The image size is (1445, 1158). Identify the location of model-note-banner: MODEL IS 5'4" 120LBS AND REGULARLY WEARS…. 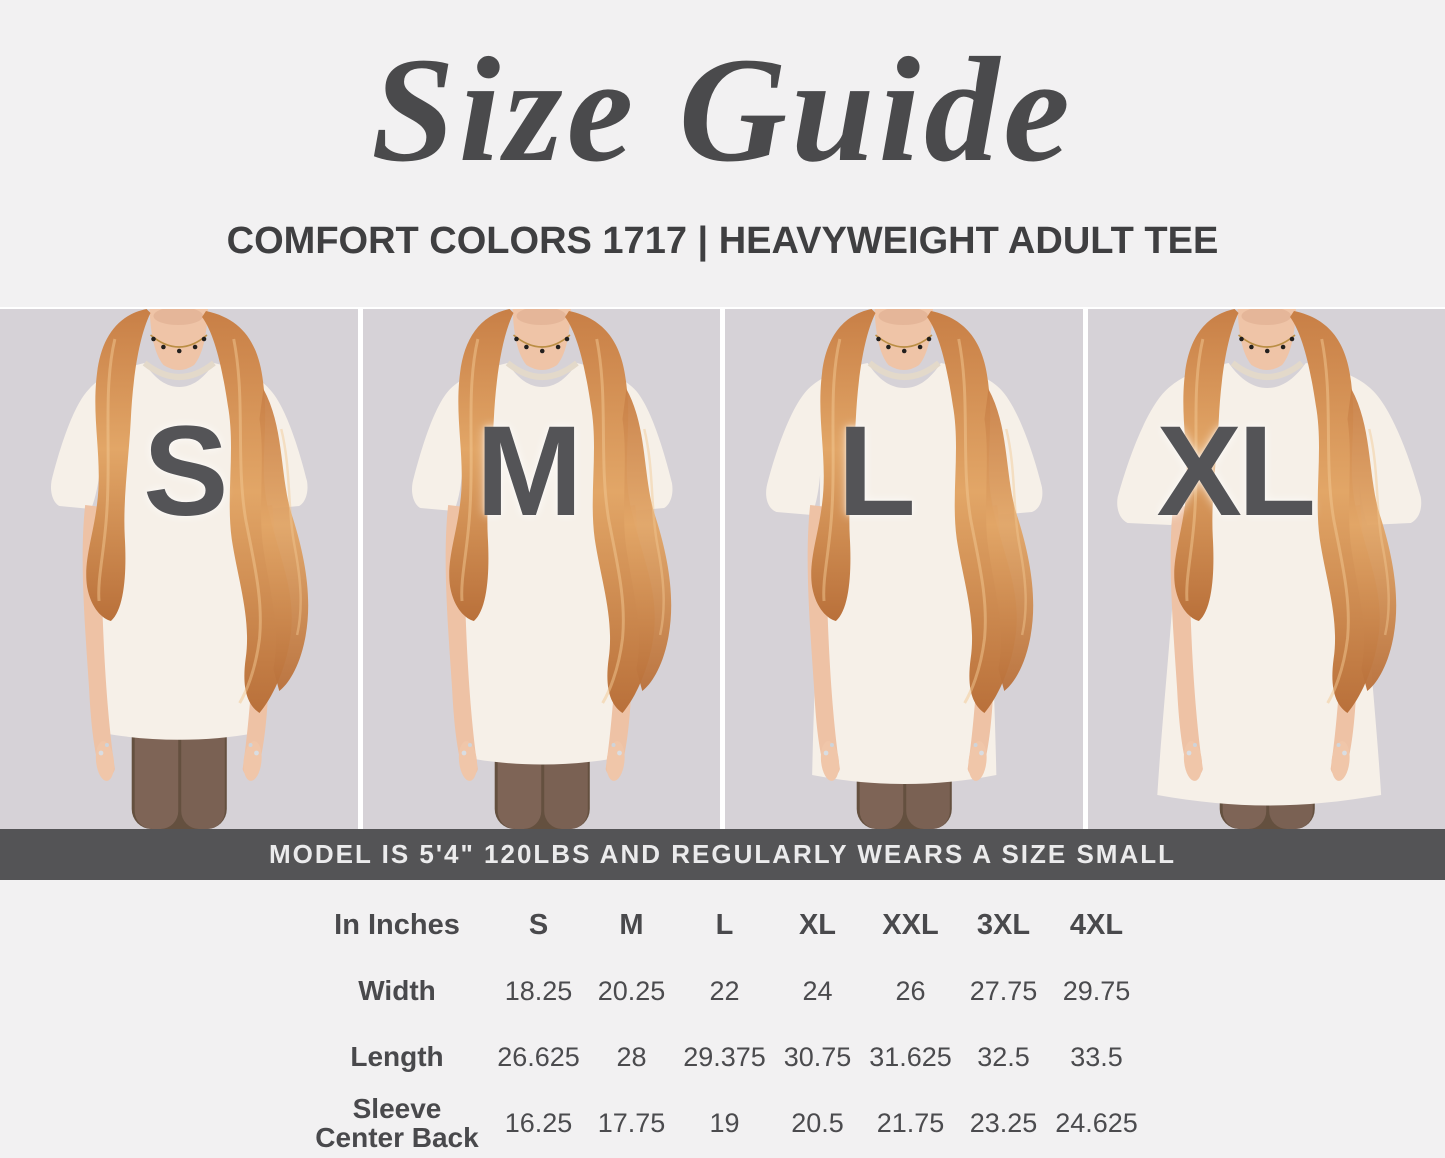
(722, 854).